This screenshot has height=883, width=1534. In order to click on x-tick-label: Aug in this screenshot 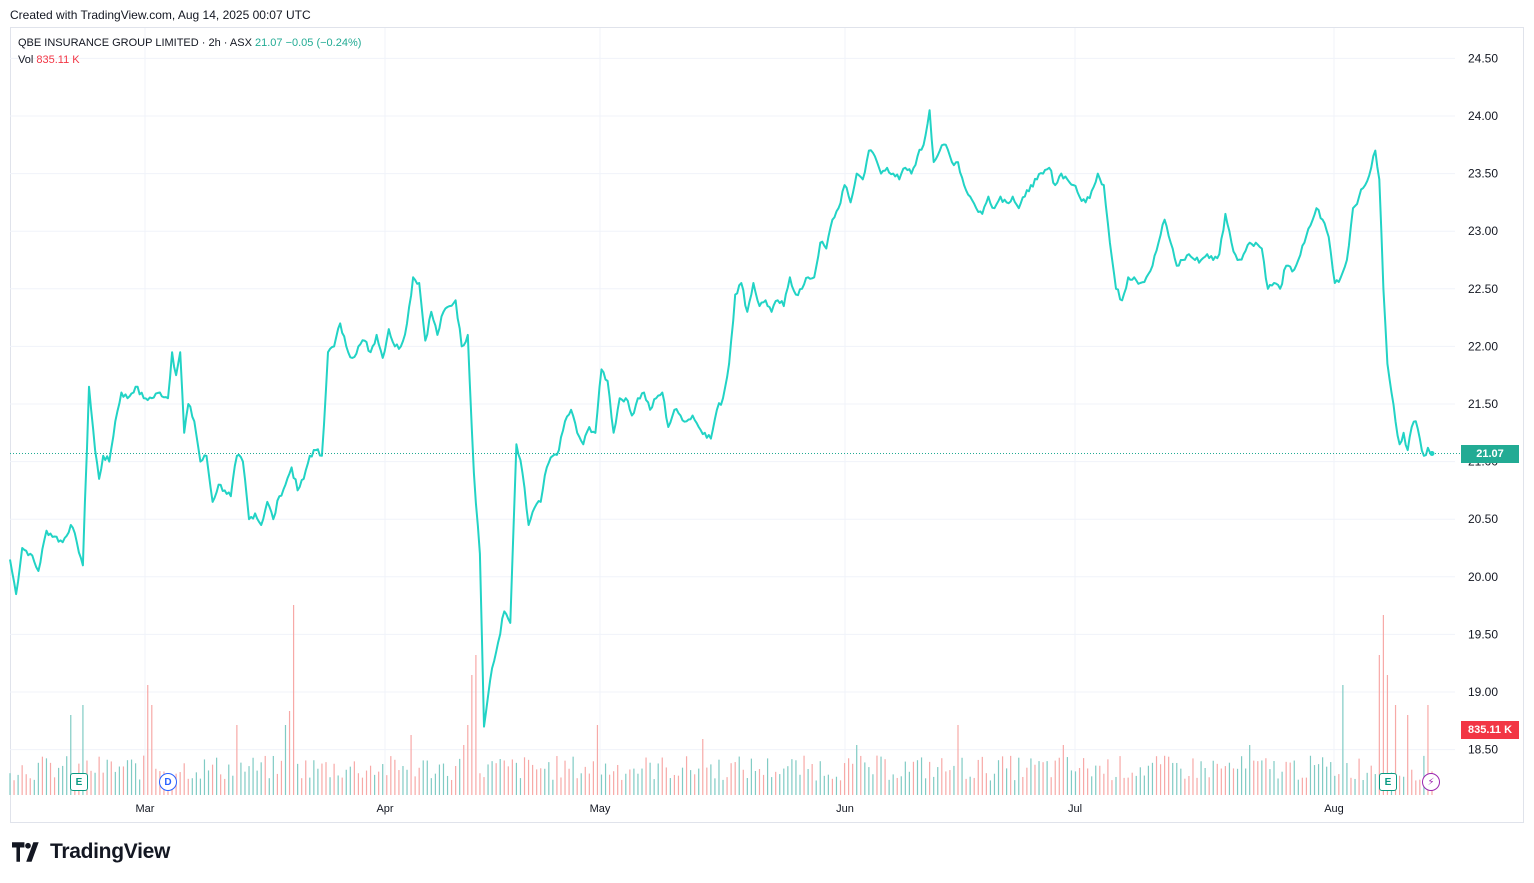, I will do `click(1334, 809)`.